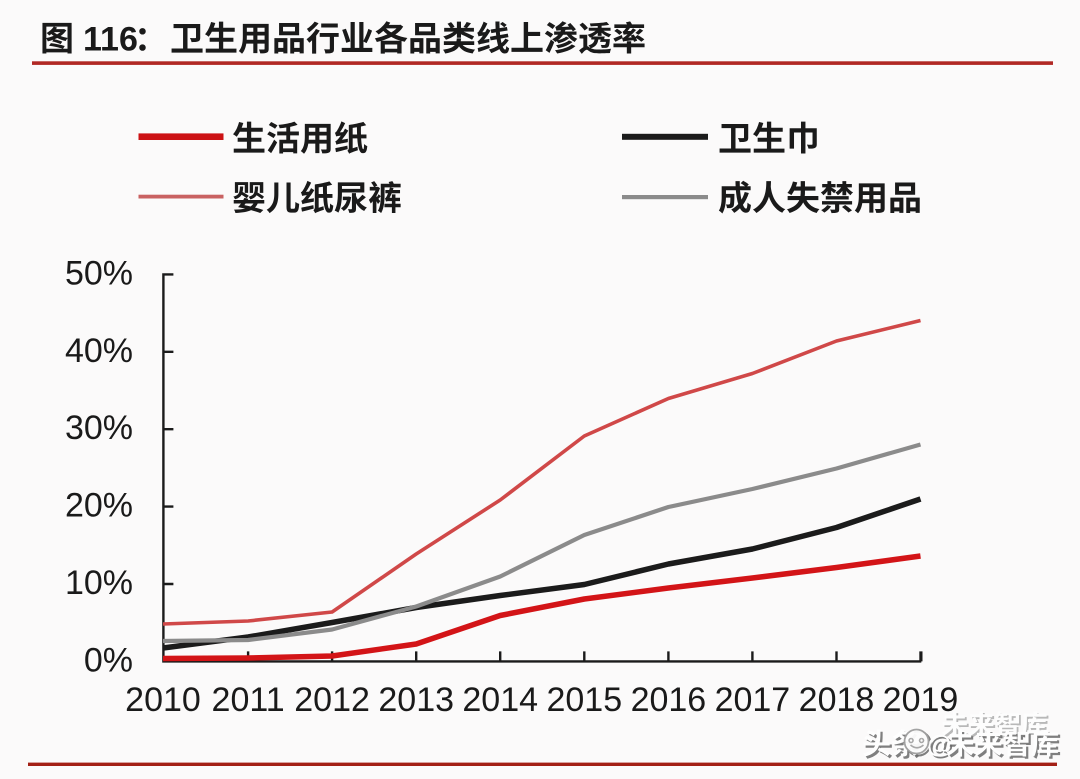 The width and height of the screenshot is (1080, 779). What do you see at coordinates (332, 700) in the screenshot?
I see `svg-text: 2012` at bounding box center [332, 700].